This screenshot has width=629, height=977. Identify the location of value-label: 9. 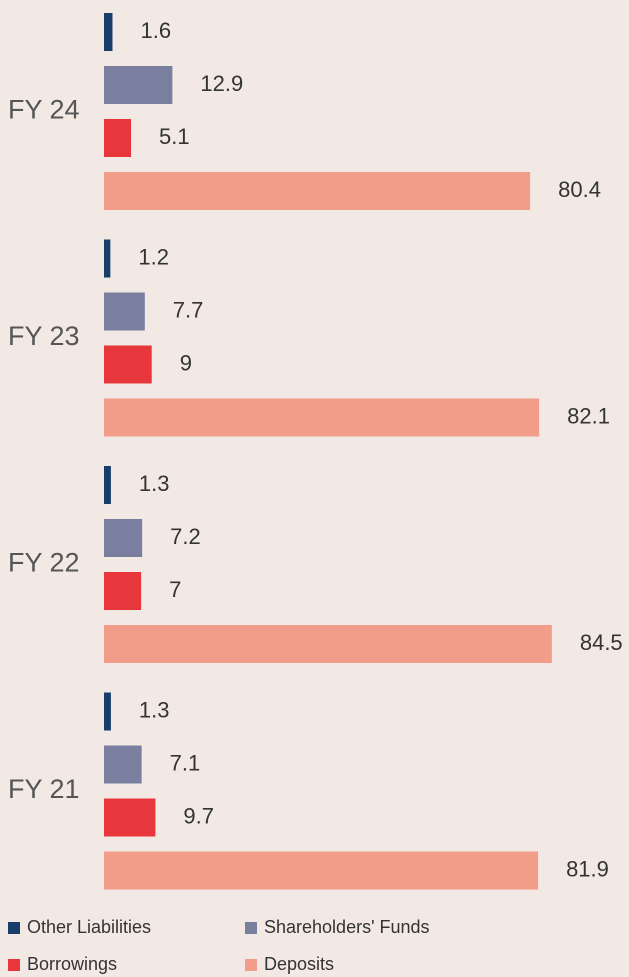
(186, 362).